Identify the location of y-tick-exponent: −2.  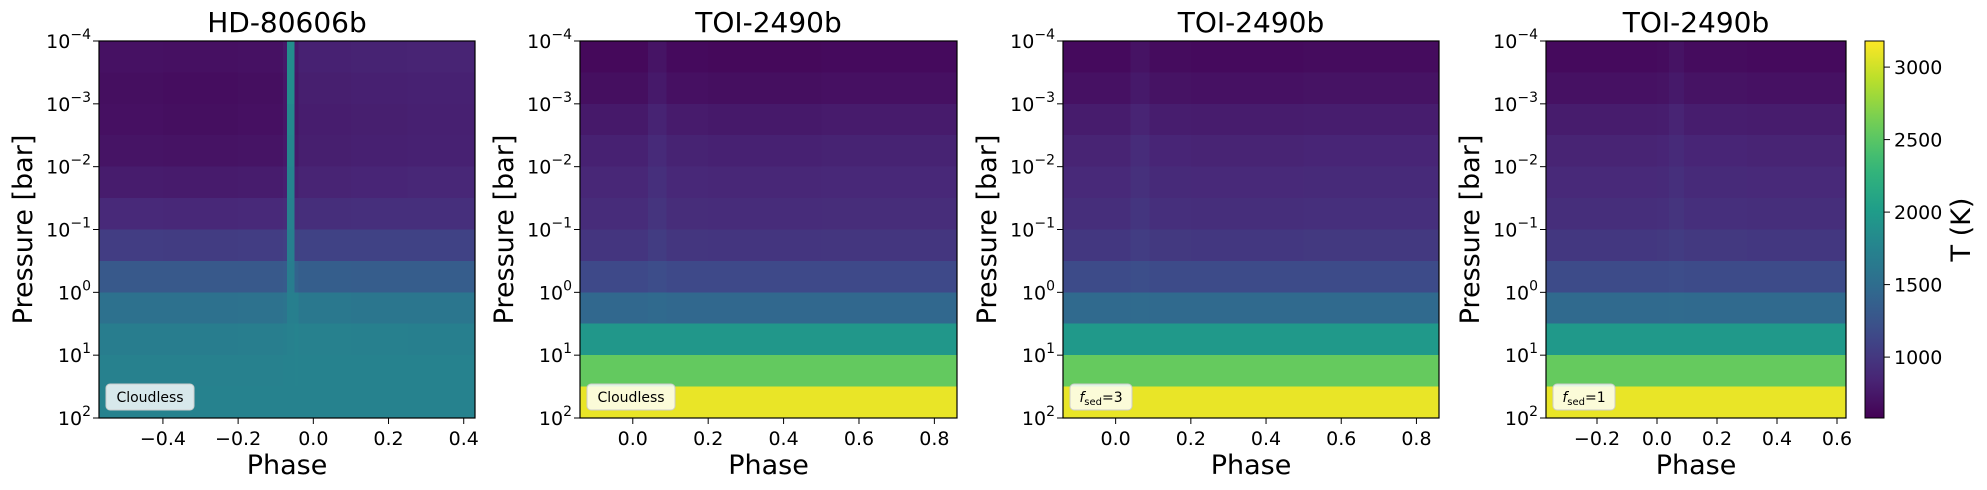
(1527, 161).